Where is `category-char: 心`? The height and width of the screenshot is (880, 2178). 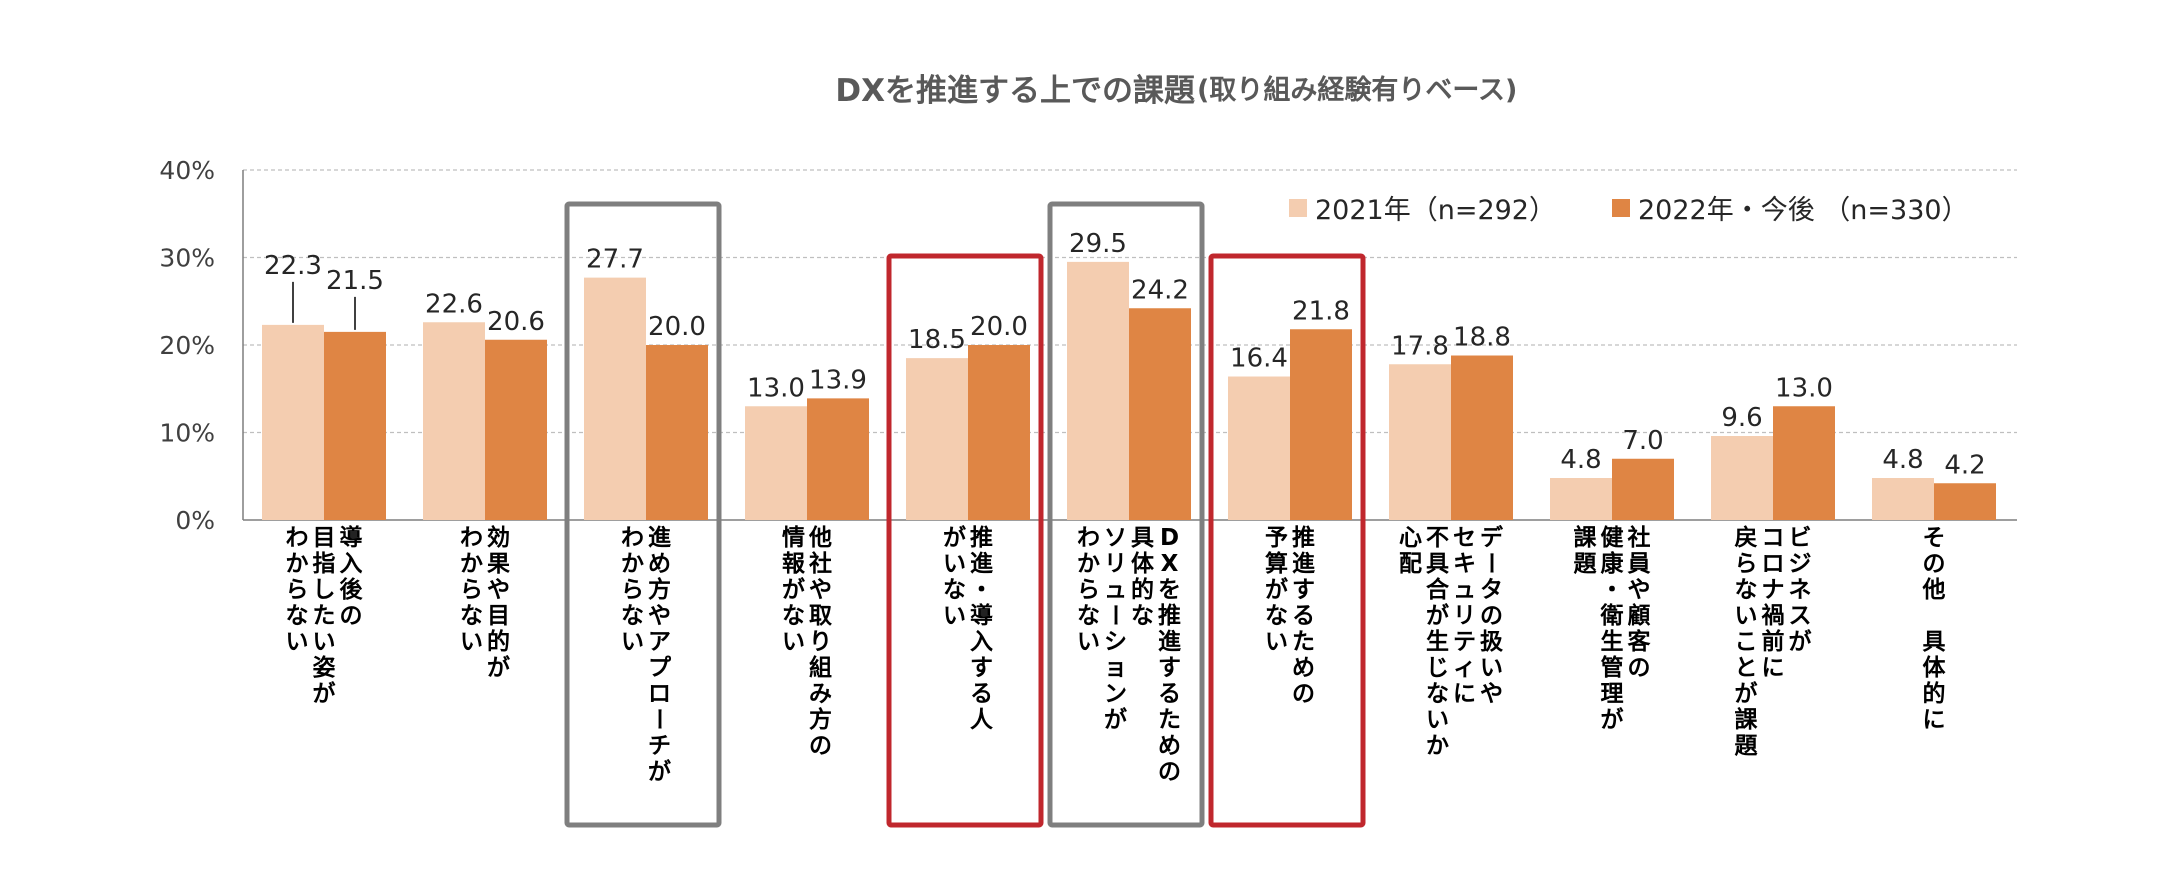 category-char: 心 is located at coordinates (1410, 538).